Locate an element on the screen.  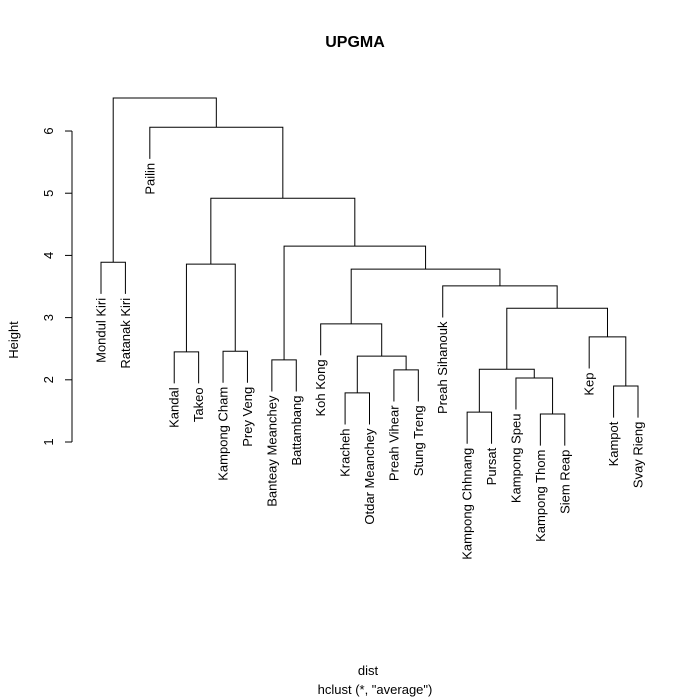
y-tick-label: 2 is located at coordinates (48, 379).